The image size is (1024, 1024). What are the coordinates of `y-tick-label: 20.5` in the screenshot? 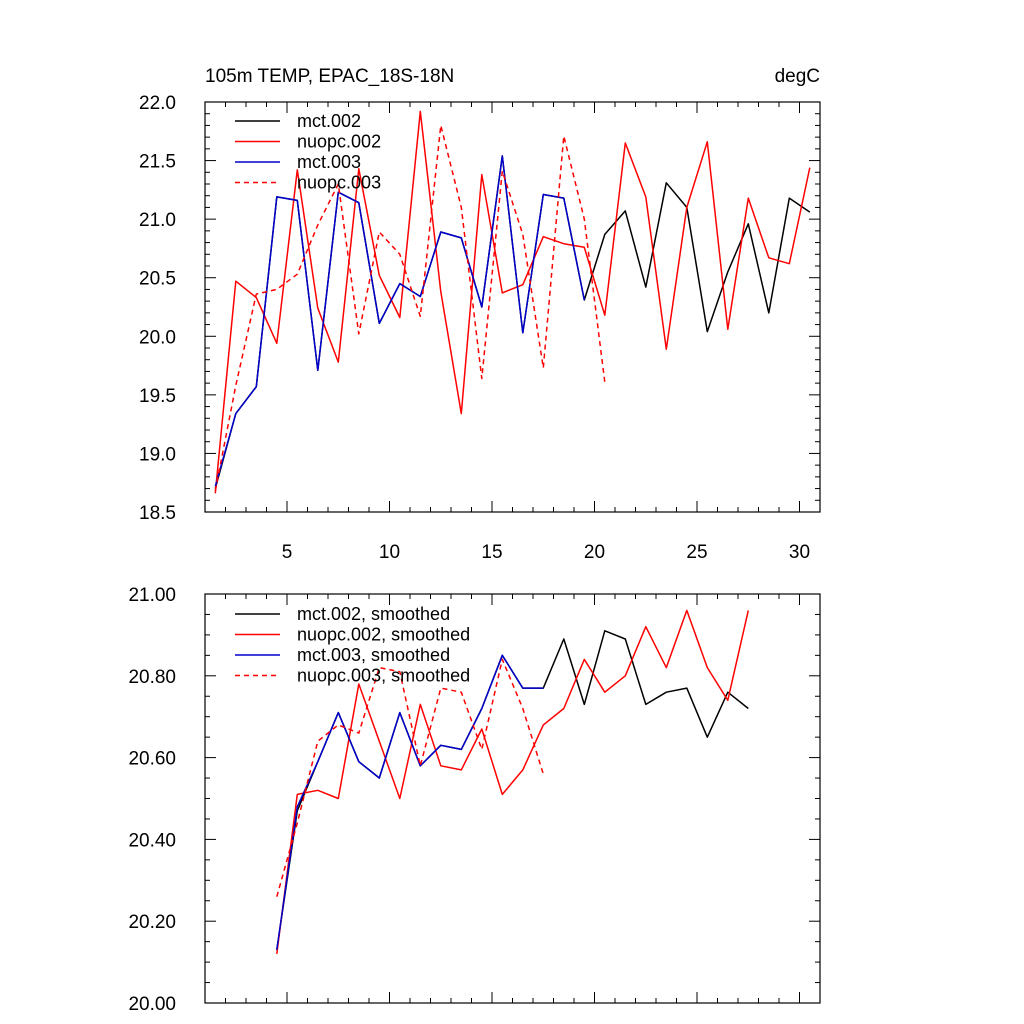 It's located at (157, 279).